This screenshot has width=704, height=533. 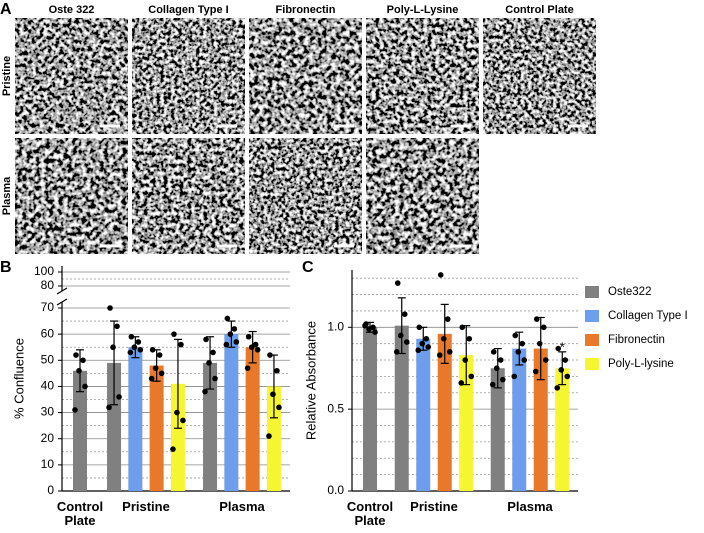 What do you see at coordinates (648, 316) in the screenshot?
I see `legend-label: Collagen Type I` at bounding box center [648, 316].